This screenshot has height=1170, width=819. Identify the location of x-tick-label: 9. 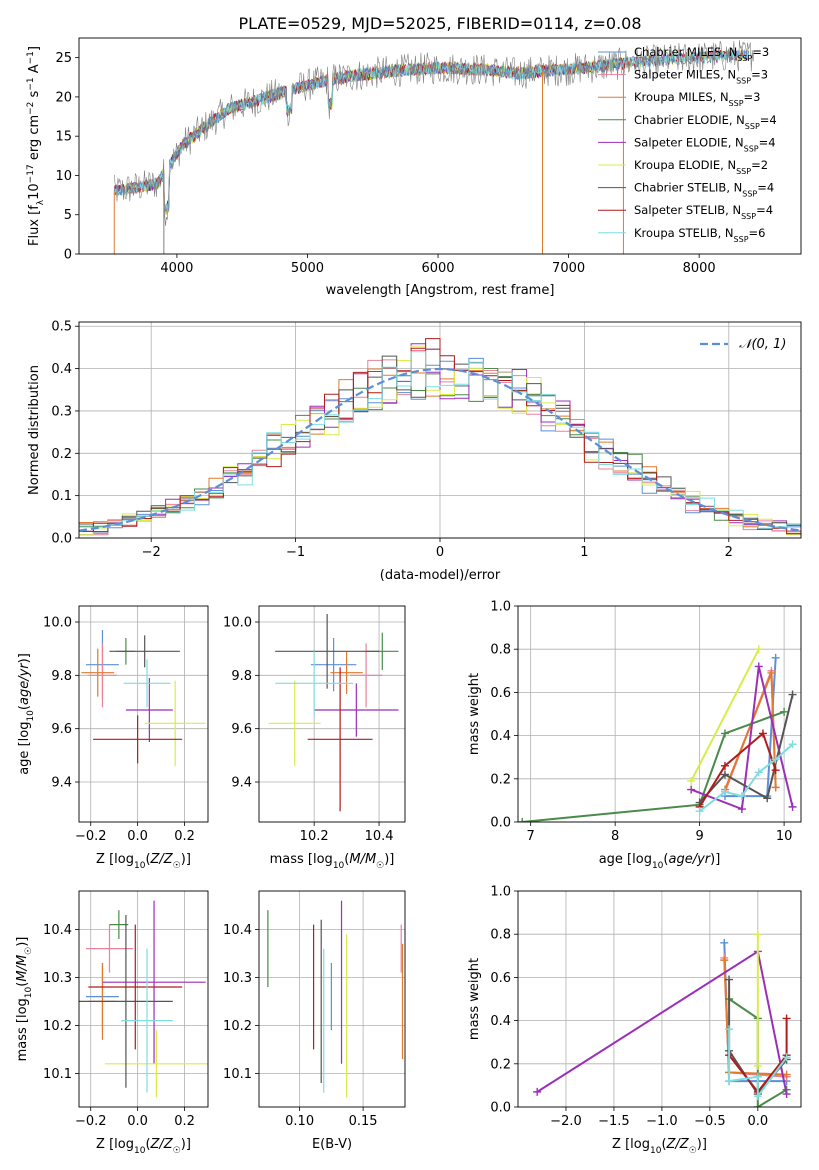
(699, 836).